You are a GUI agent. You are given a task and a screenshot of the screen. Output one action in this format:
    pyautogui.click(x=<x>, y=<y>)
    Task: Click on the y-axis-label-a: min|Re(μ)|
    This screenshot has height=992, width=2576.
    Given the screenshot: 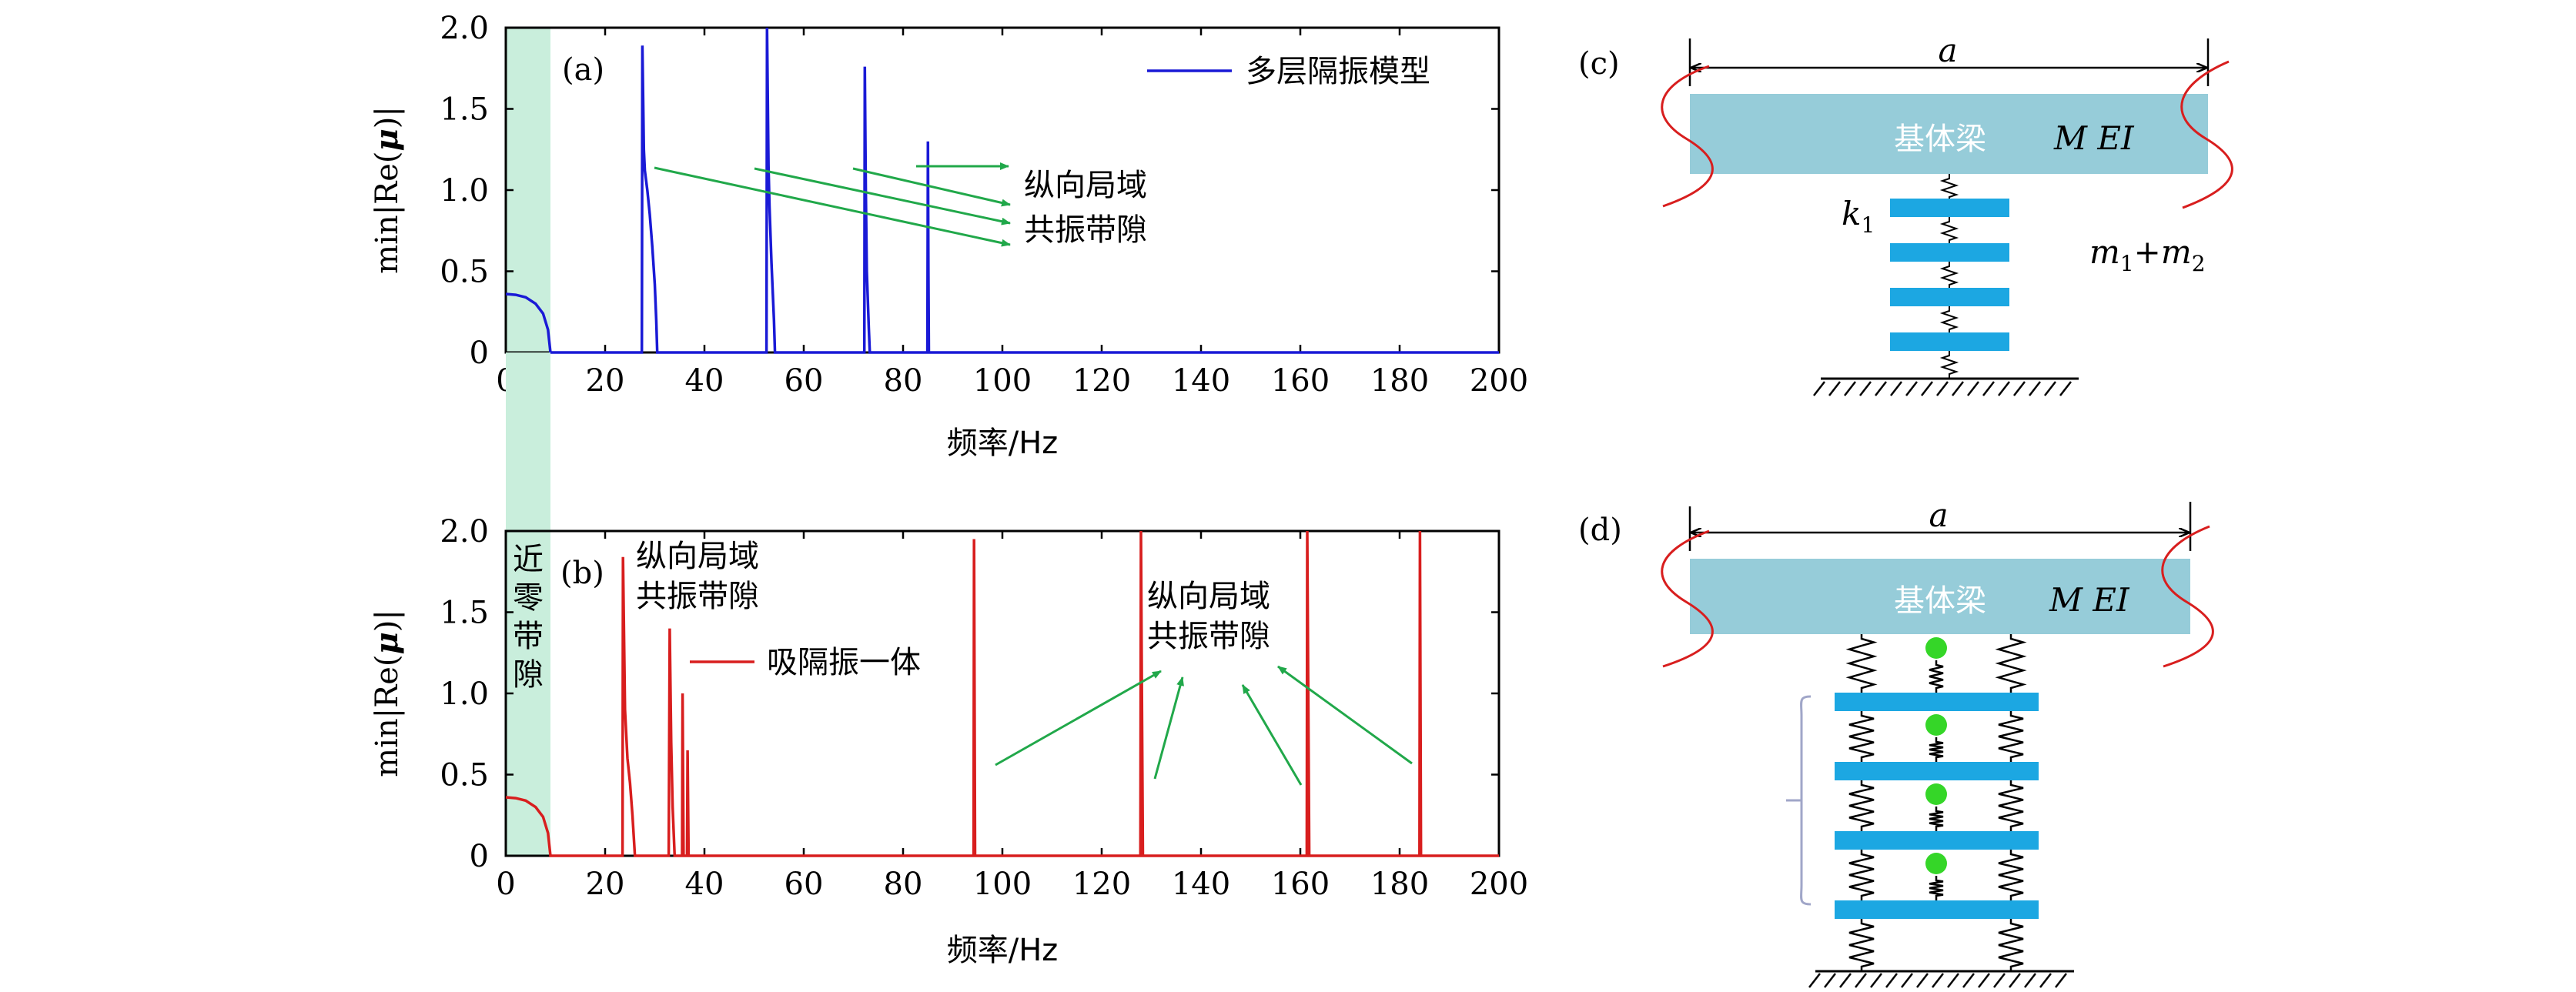 What is the action you would take?
    pyautogui.click(x=387, y=190)
    